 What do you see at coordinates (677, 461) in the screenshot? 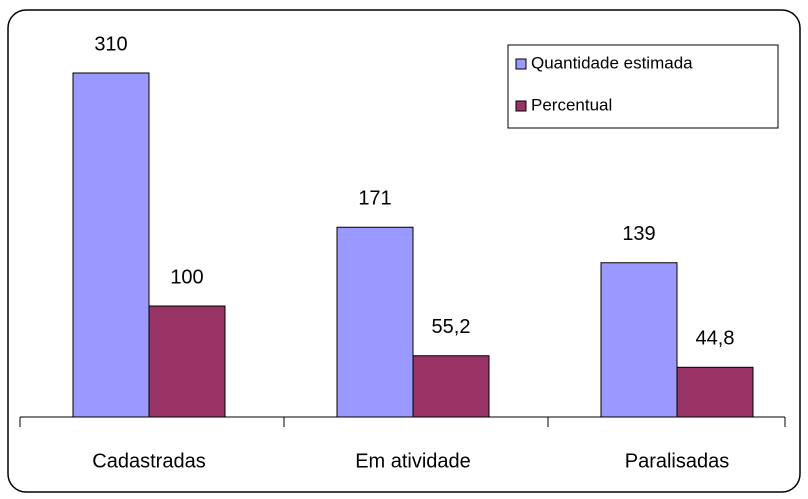
I see `x-tick-label: Paralisadas` at bounding box center [677, 461].